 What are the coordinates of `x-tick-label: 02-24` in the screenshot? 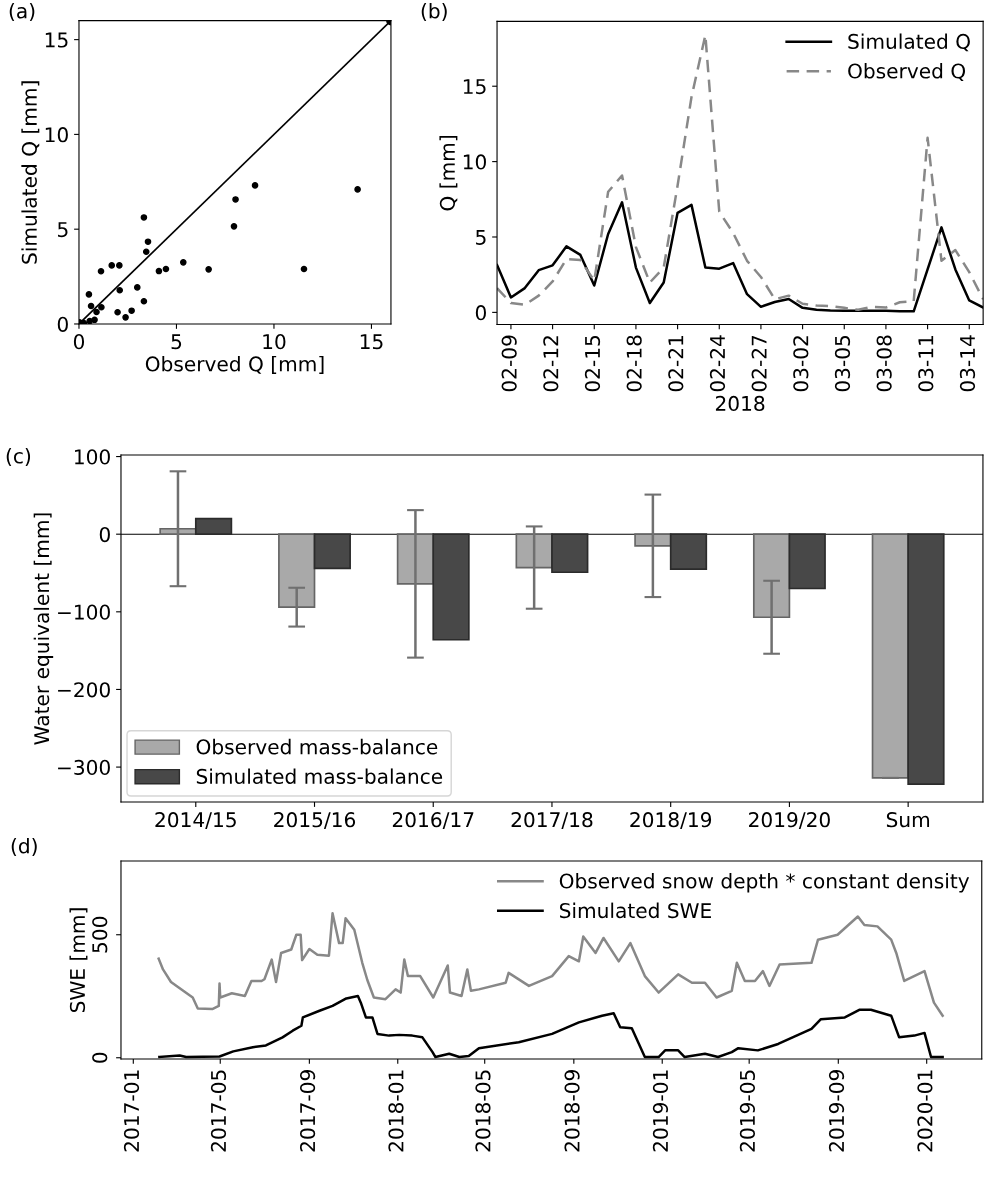 It's located at (717, 363).